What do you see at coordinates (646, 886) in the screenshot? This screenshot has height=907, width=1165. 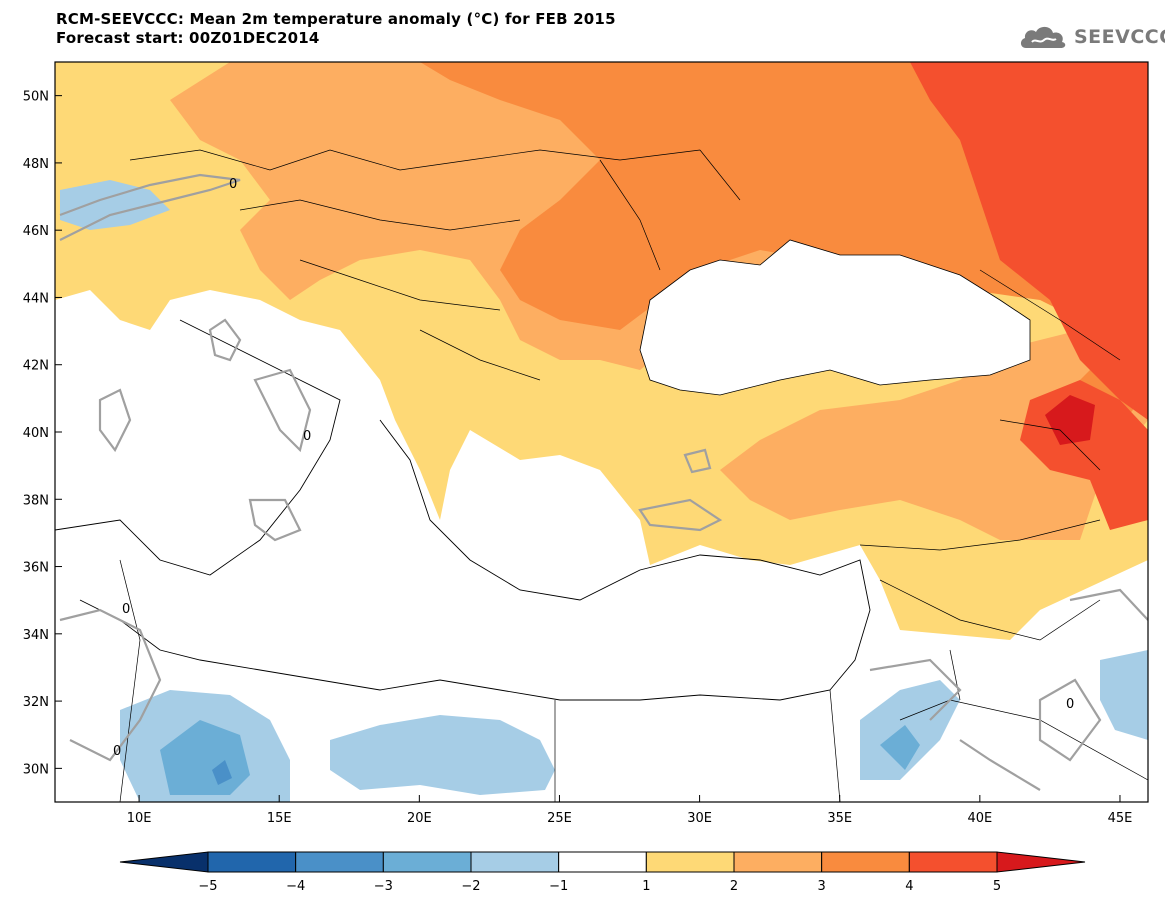 I see `colorbar-label: 1` at bounding box center [646, 886].